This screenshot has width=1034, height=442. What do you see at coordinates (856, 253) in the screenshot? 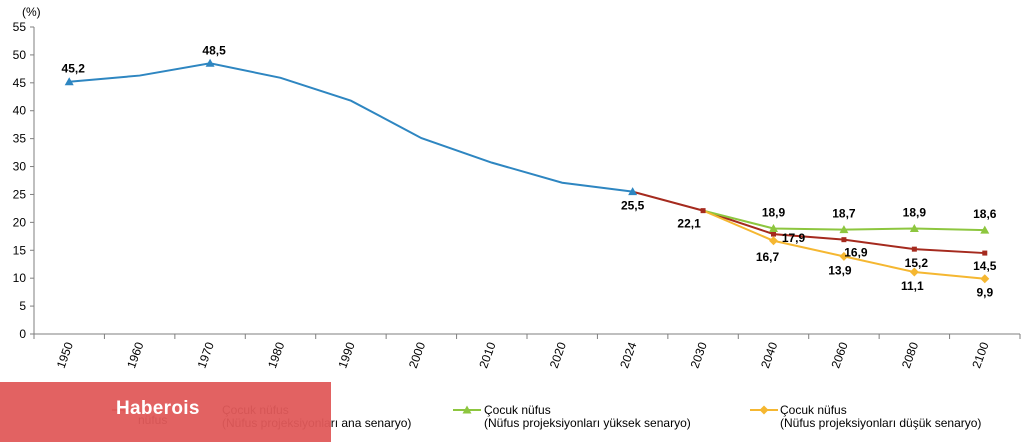
I see `data-label: 16,9` at bounding box center [856, 253].